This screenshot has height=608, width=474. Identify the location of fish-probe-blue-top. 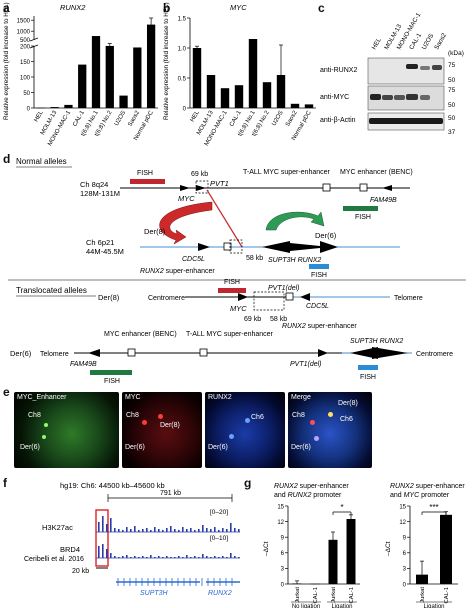
(319, 266).